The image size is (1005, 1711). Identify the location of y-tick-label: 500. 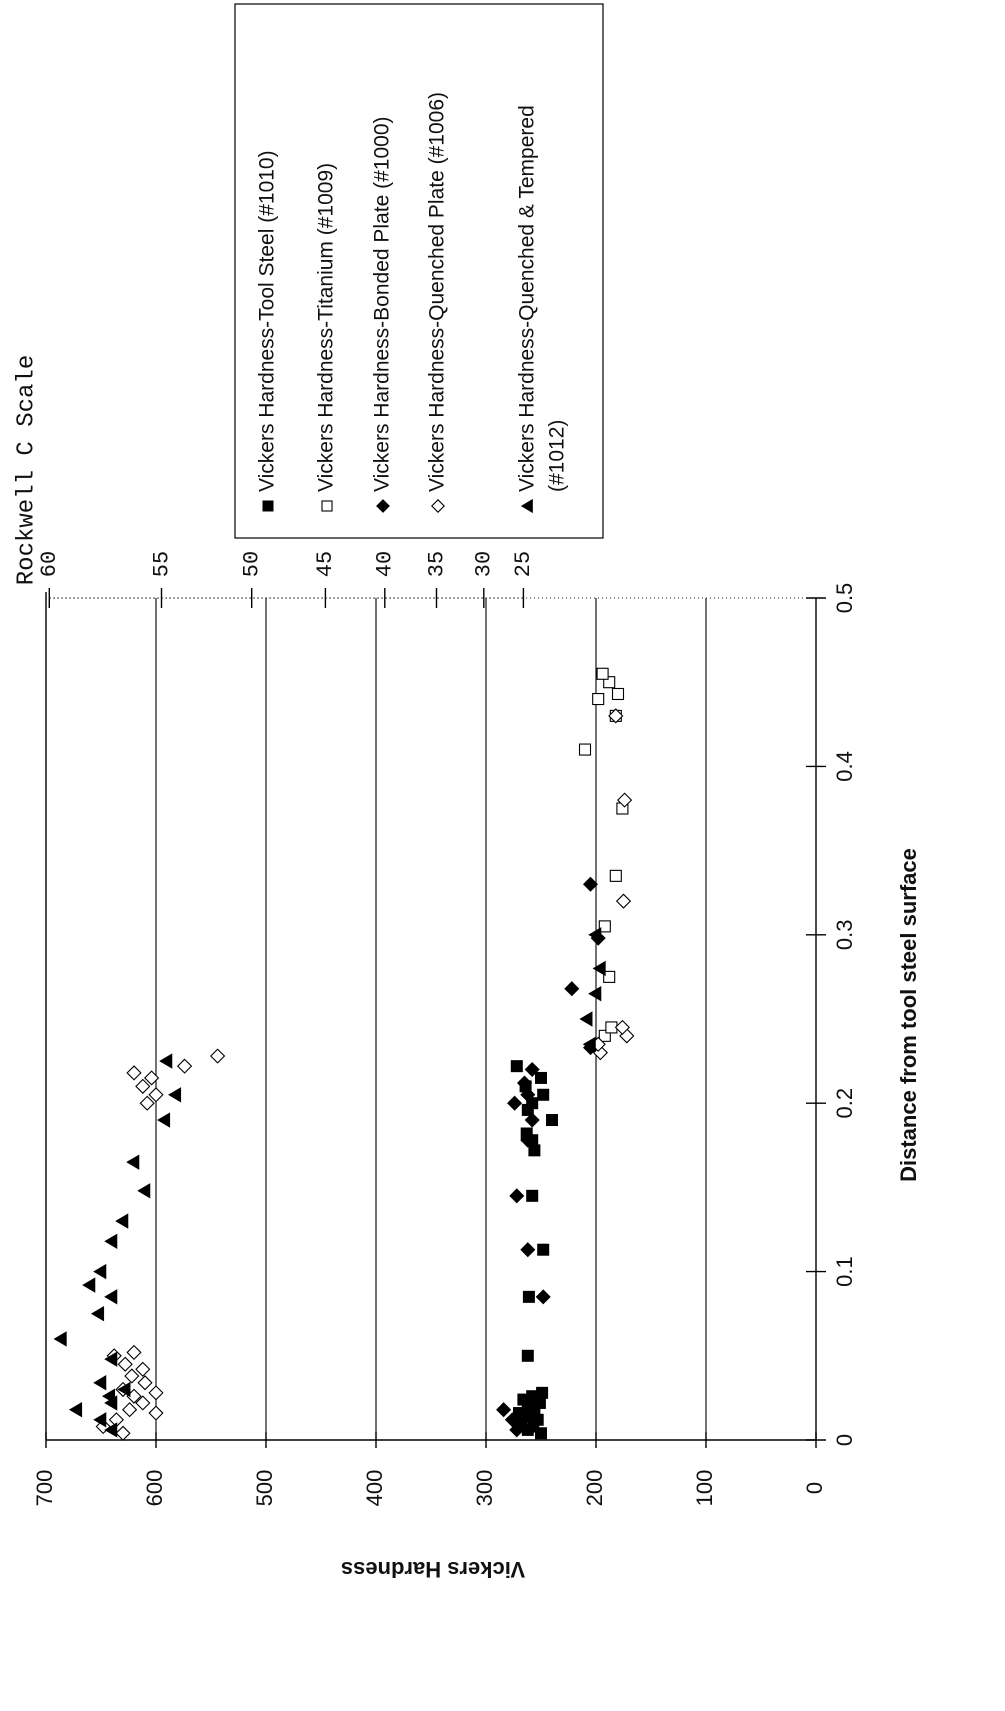
(264, 1488).